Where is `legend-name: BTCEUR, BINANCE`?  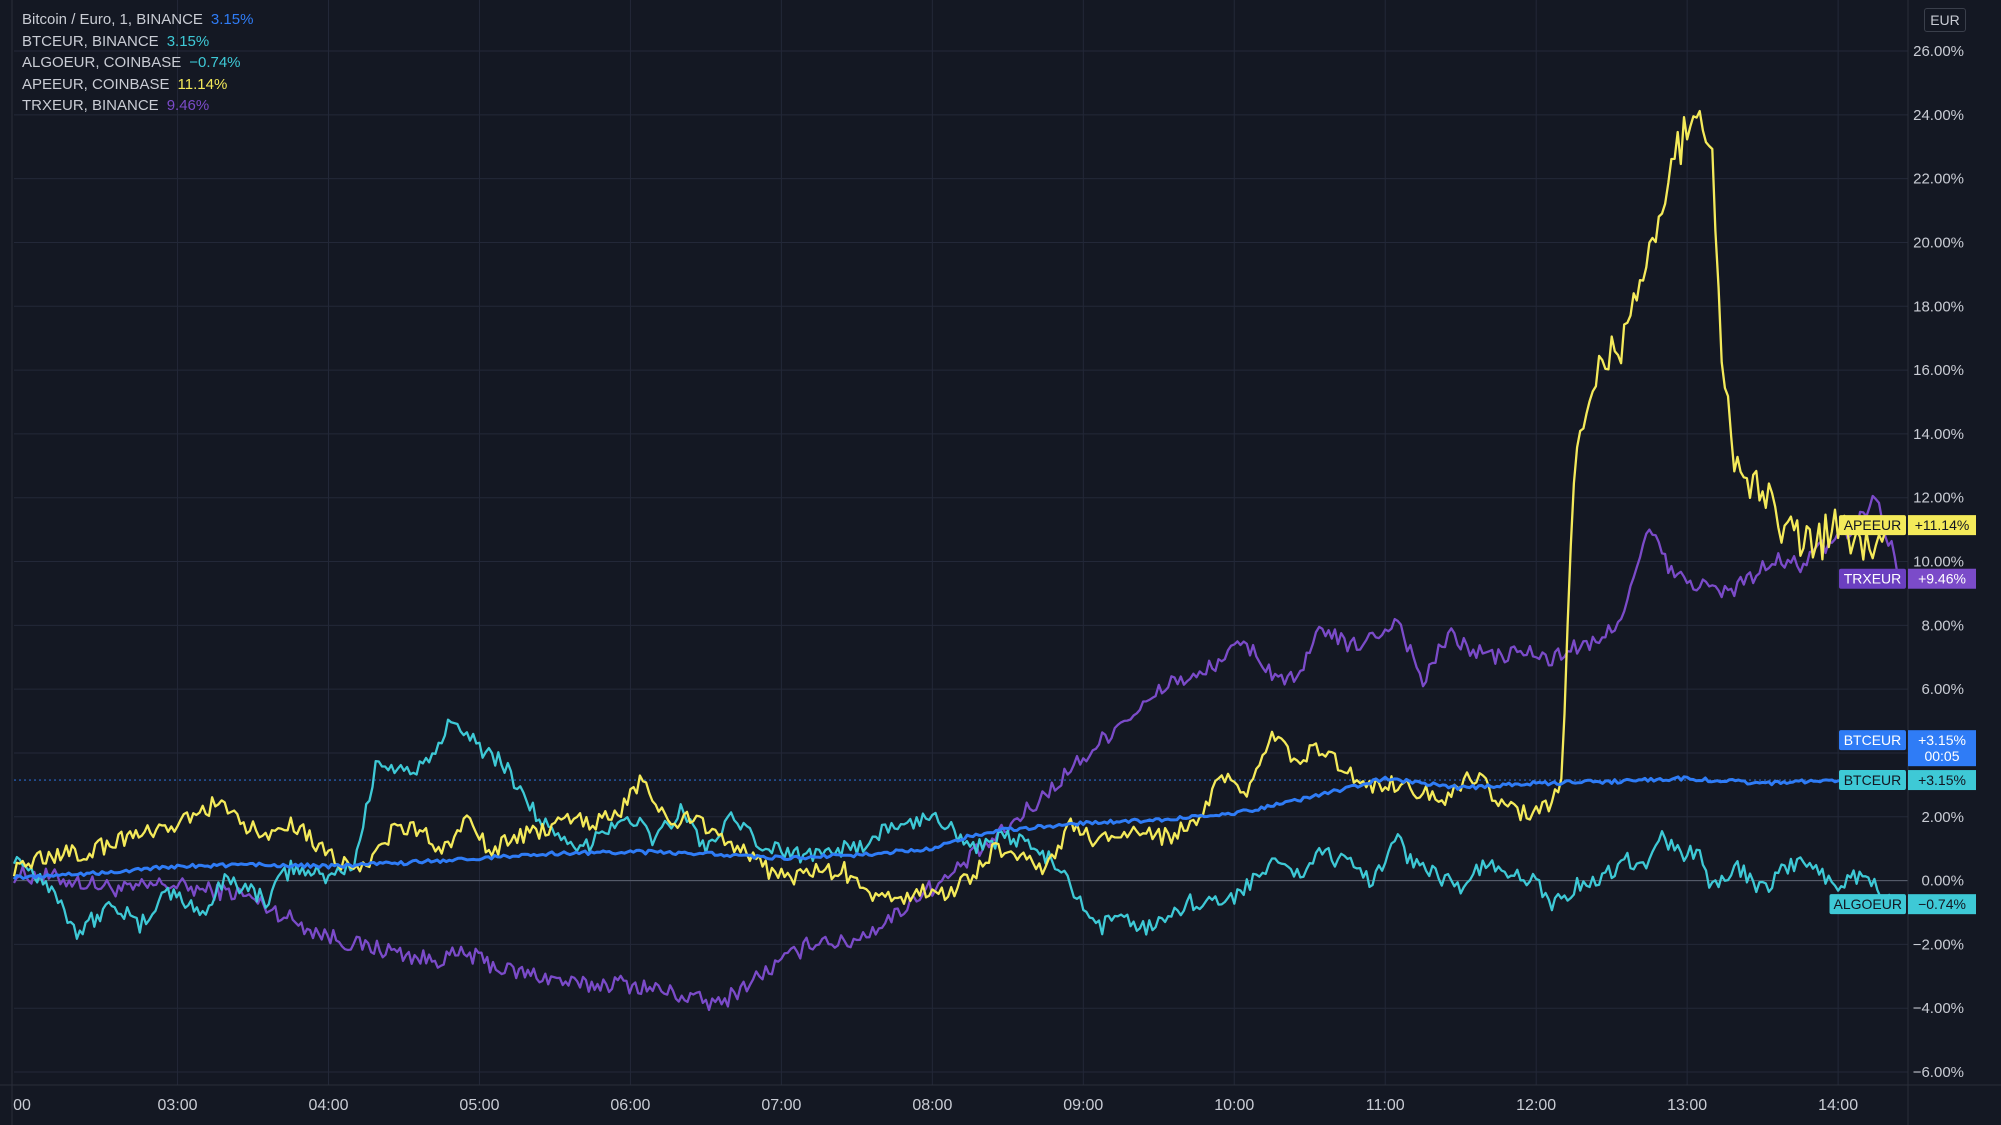 legend-name: BTCEUR, BINANCE is located at coordinates (90, 41).